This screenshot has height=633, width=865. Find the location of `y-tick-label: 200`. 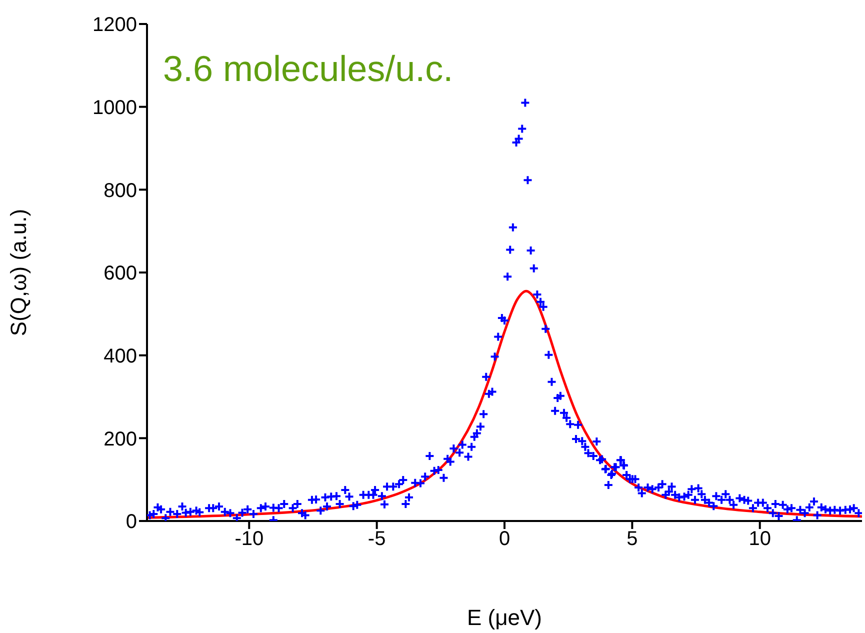

y-tick-label: 200 is located at coordinates (120, 439).